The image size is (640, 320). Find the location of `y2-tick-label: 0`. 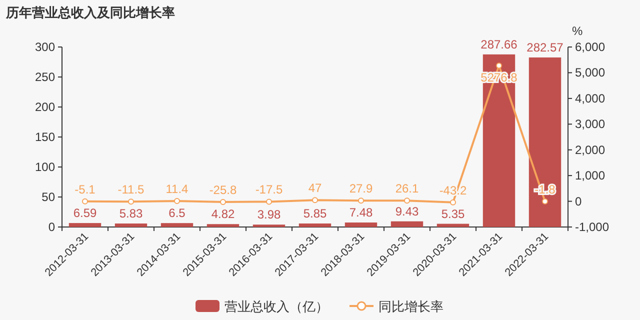

y2-tick-label: 0 is located at coordinates (578, 201).